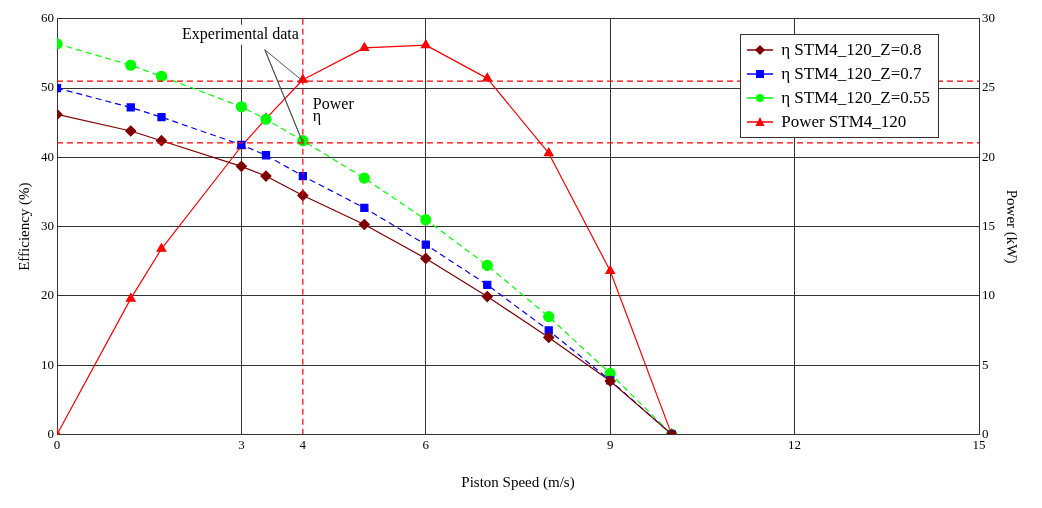  What do you see at coordinates (851, 50) in the screenshot?
I see `legend-label: η STM4_120_Z=0.8` at bounding box center [851, 50].